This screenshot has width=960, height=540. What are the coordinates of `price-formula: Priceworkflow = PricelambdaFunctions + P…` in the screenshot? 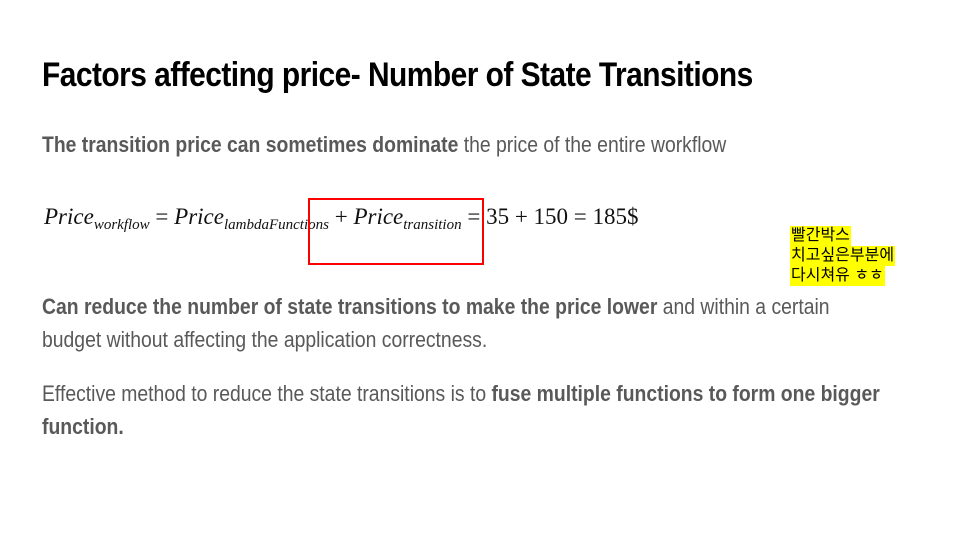 It's located at (341, 219).